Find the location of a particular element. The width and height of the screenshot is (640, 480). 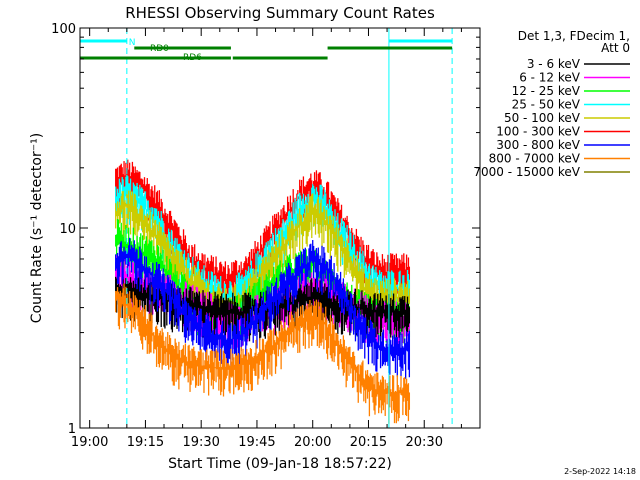

legend-entry-label: 25 - 50 keV is located at coordinates (546, 105).